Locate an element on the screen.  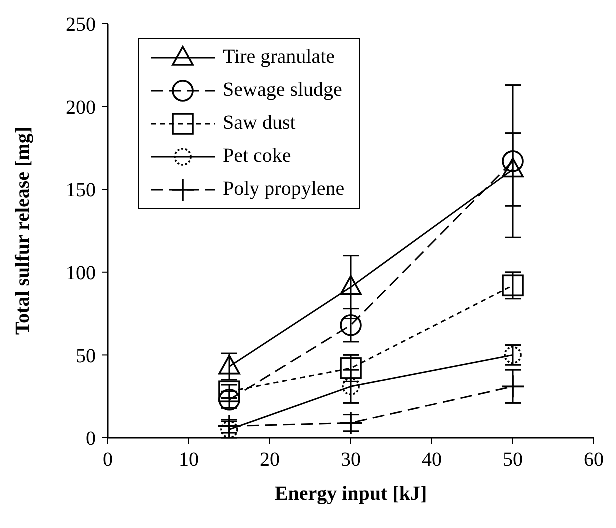
legend-label: Sewage sludge is located at coordinates (282, 90).